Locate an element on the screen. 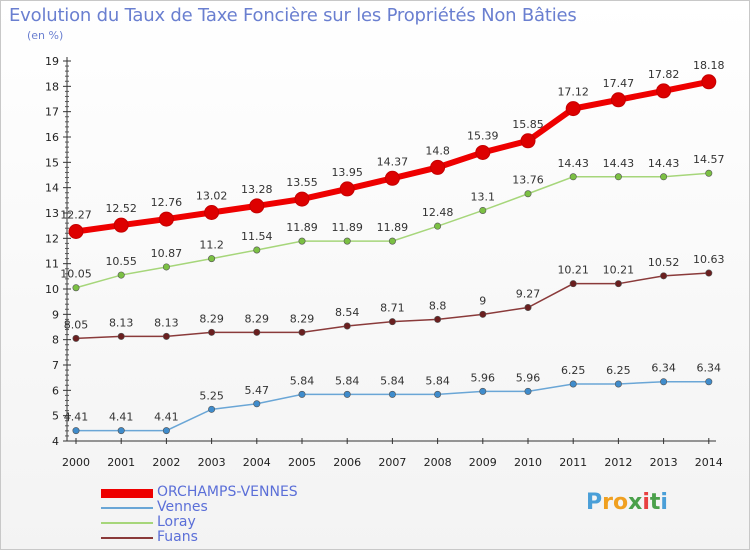 The height and width of the screenshot is (550, 750). x-tick-label: 2012 is located at coordinates (618, 462).